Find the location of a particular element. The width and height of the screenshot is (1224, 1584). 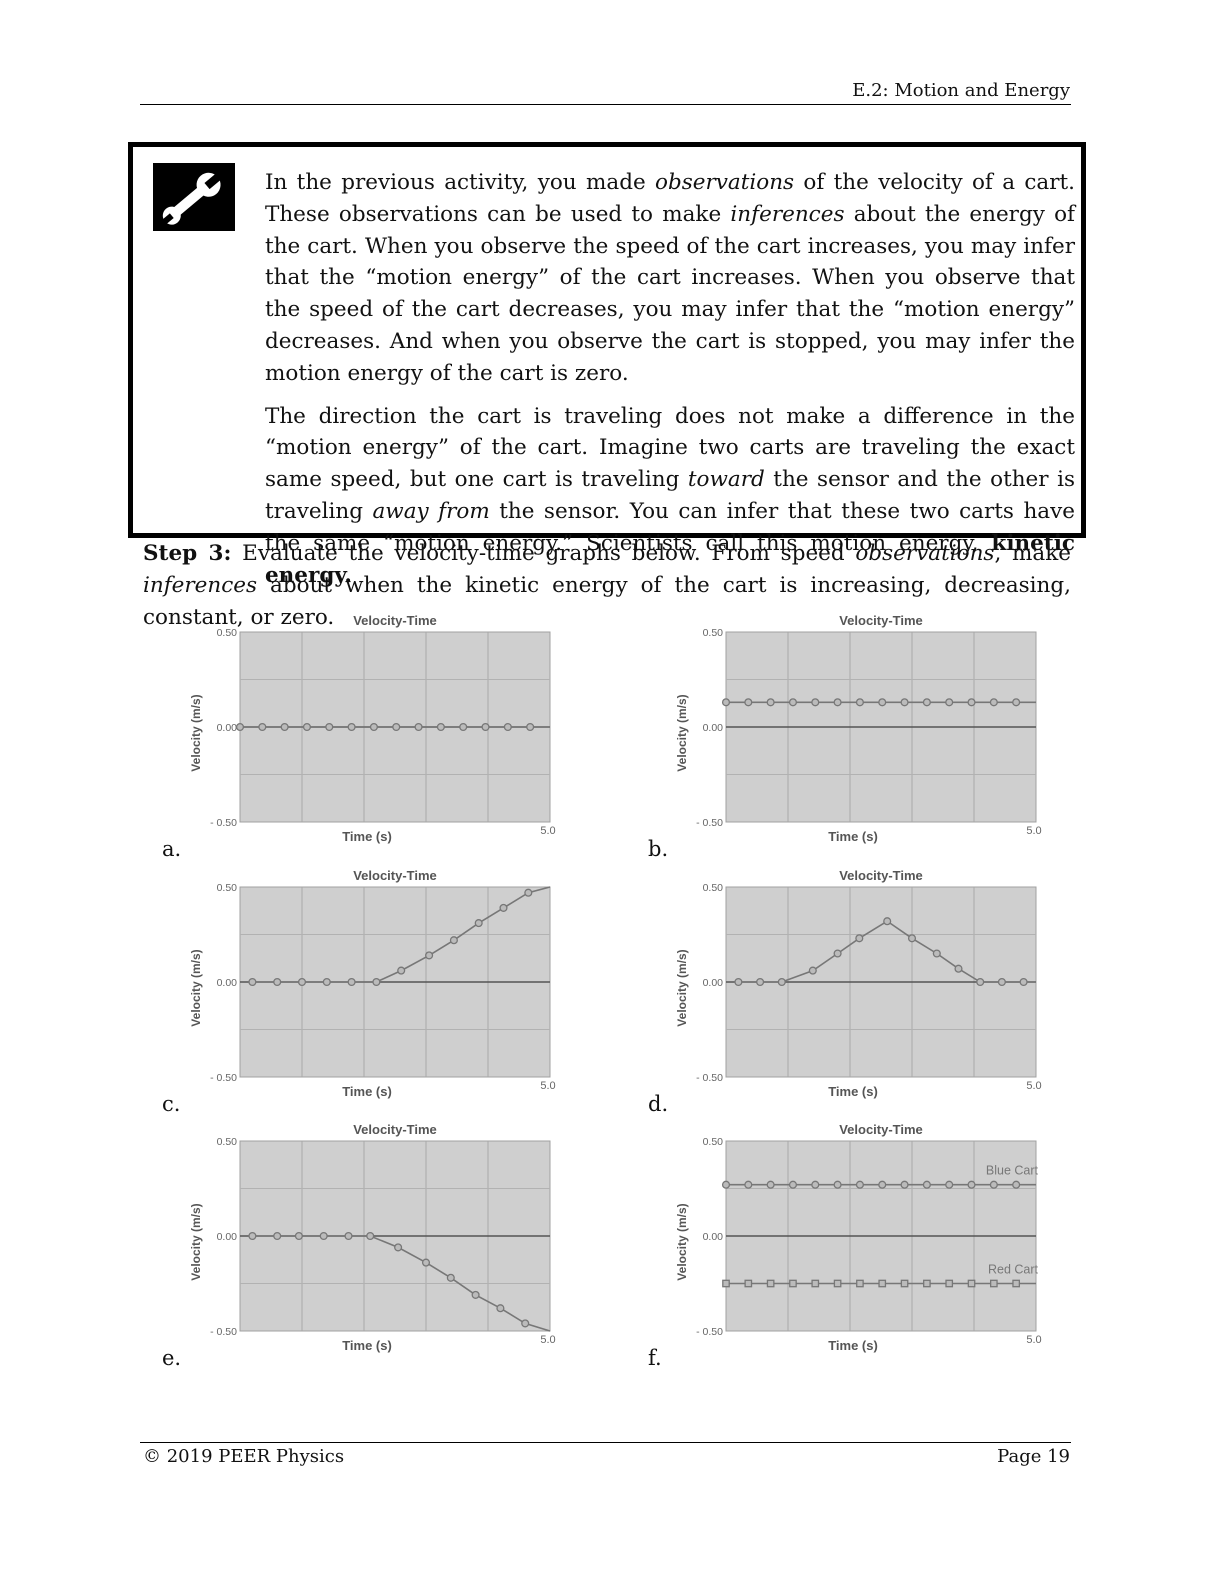

footer-page-number: Page 19 is located at coordinates (1033, 1456).